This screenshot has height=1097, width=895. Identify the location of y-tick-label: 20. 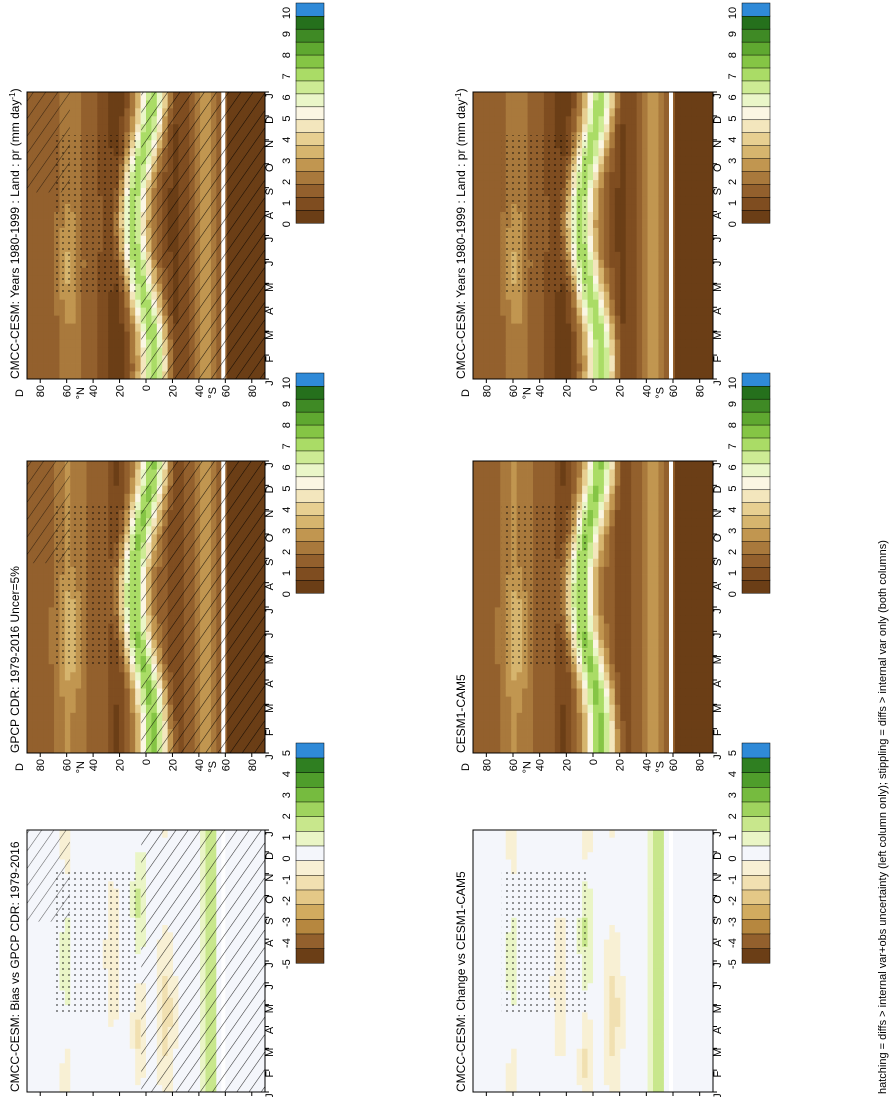
(121, 391).